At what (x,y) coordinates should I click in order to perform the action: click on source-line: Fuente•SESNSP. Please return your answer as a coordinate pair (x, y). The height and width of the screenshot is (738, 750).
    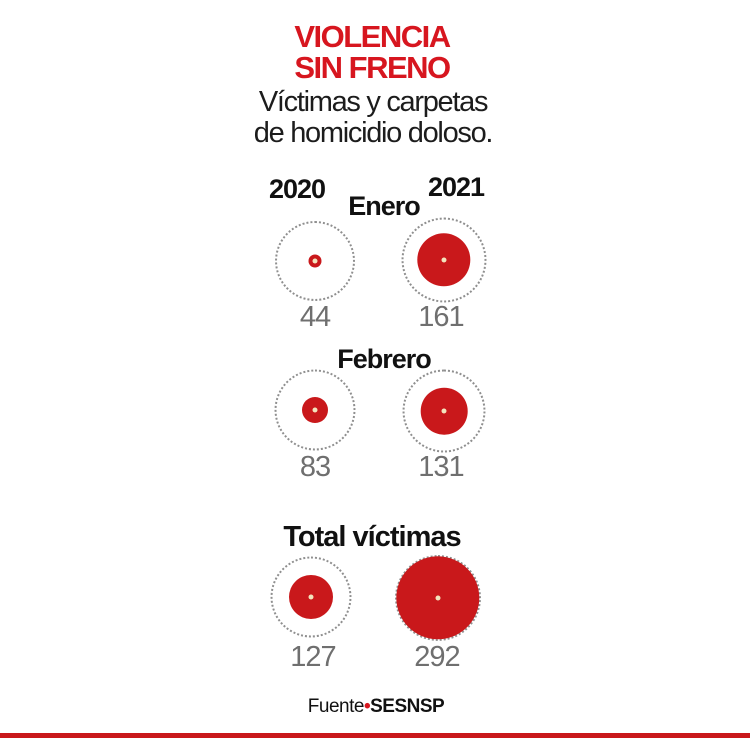
    Looking at the image, I should click on (375, 706).